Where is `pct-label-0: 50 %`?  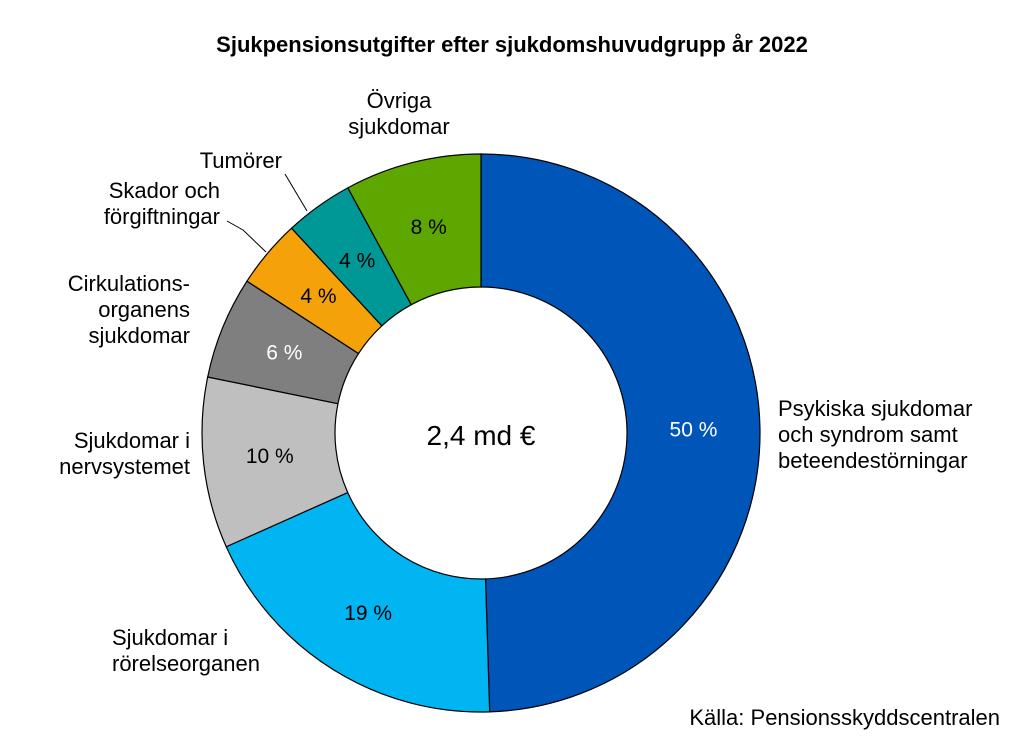
pct-label-0: 50 % is located at coordinates (694, 430).